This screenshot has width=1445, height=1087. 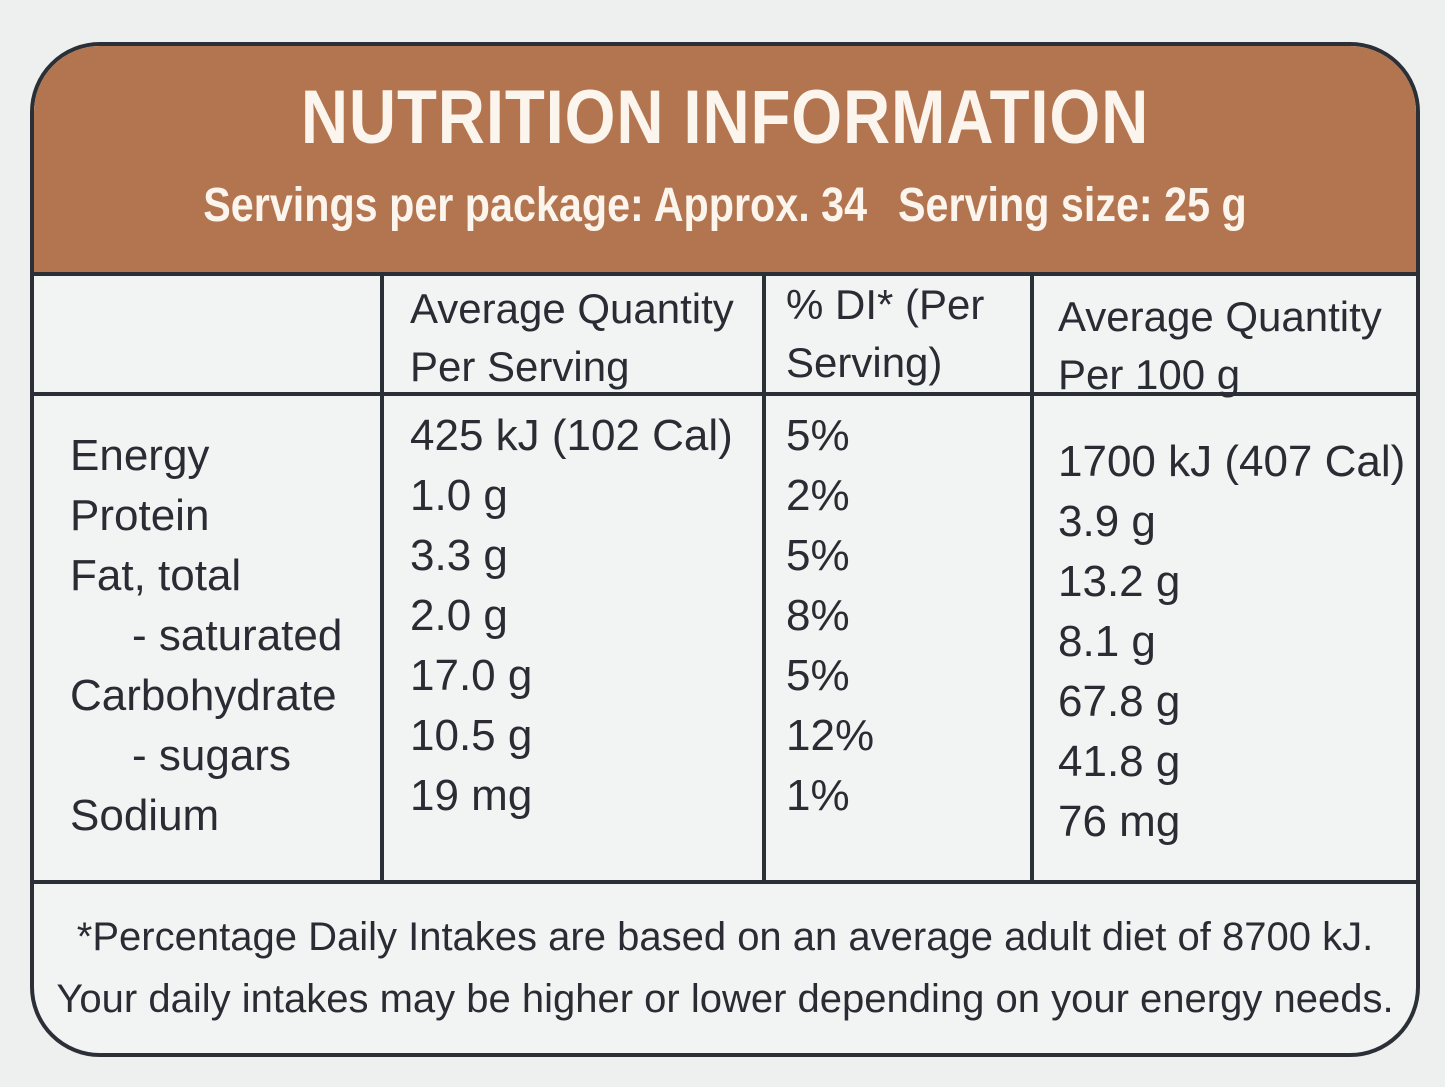 I want to click on nutrient-carbohydrate: Carbohydrate, so click(x=203, y=695).